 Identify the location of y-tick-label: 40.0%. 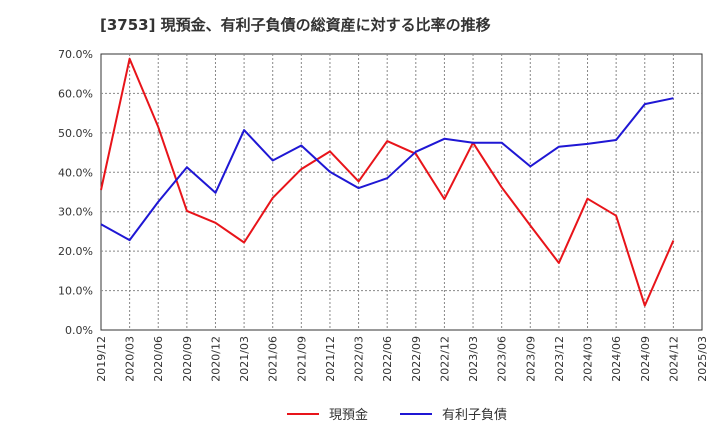
(75, 172).